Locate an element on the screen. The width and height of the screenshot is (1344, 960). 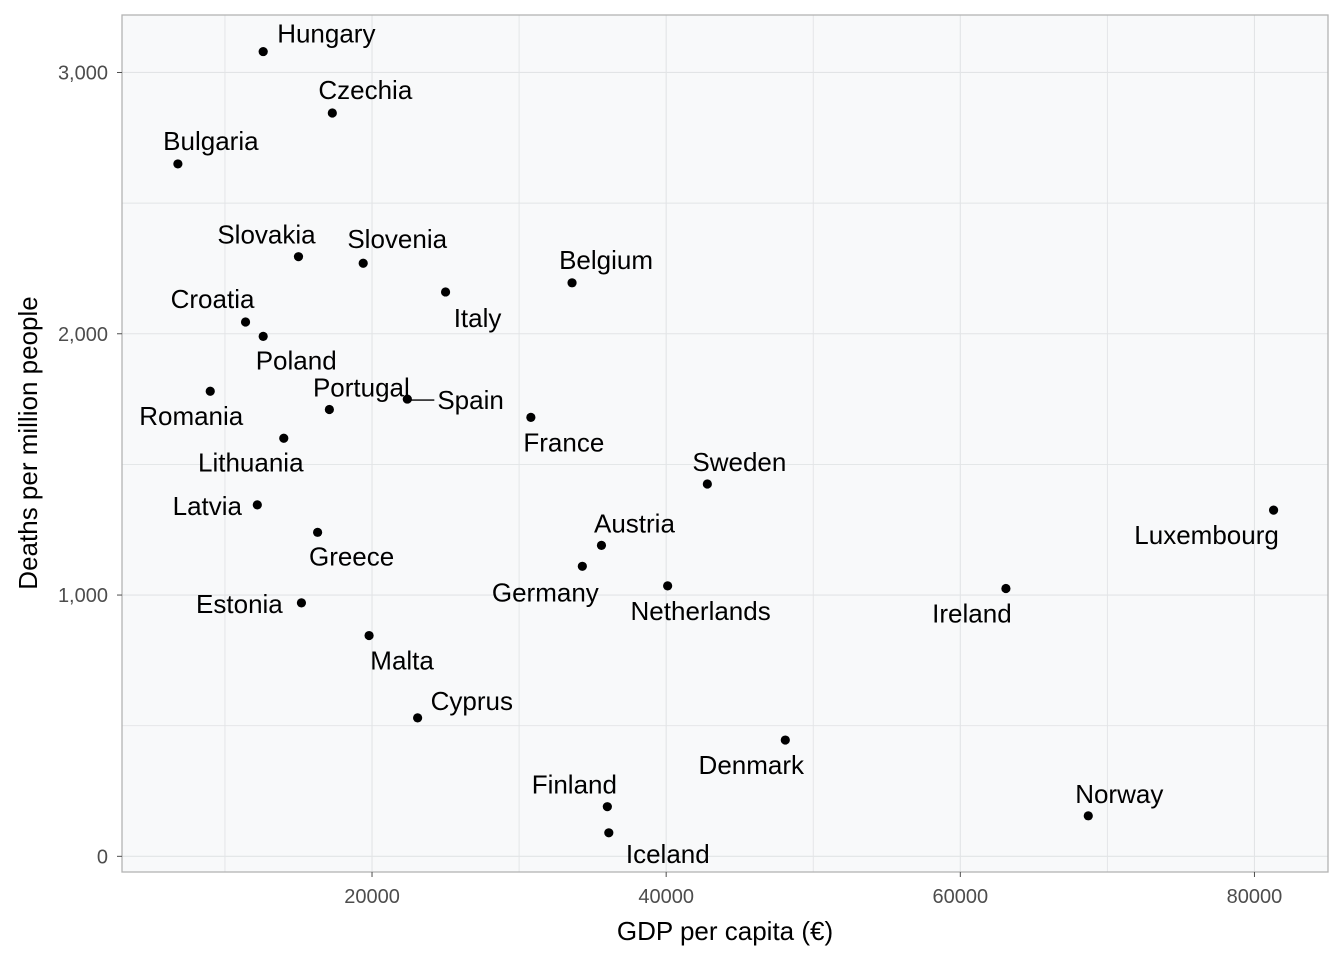
point-estonia is located at coordinates (301, 603).